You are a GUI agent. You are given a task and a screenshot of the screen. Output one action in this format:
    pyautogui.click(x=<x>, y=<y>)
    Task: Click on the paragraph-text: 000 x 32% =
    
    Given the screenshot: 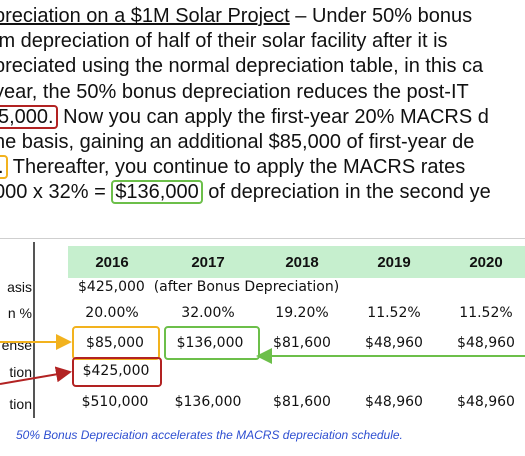 What is the action you would take?
    pyautogui.click(x=56, y=192)
    